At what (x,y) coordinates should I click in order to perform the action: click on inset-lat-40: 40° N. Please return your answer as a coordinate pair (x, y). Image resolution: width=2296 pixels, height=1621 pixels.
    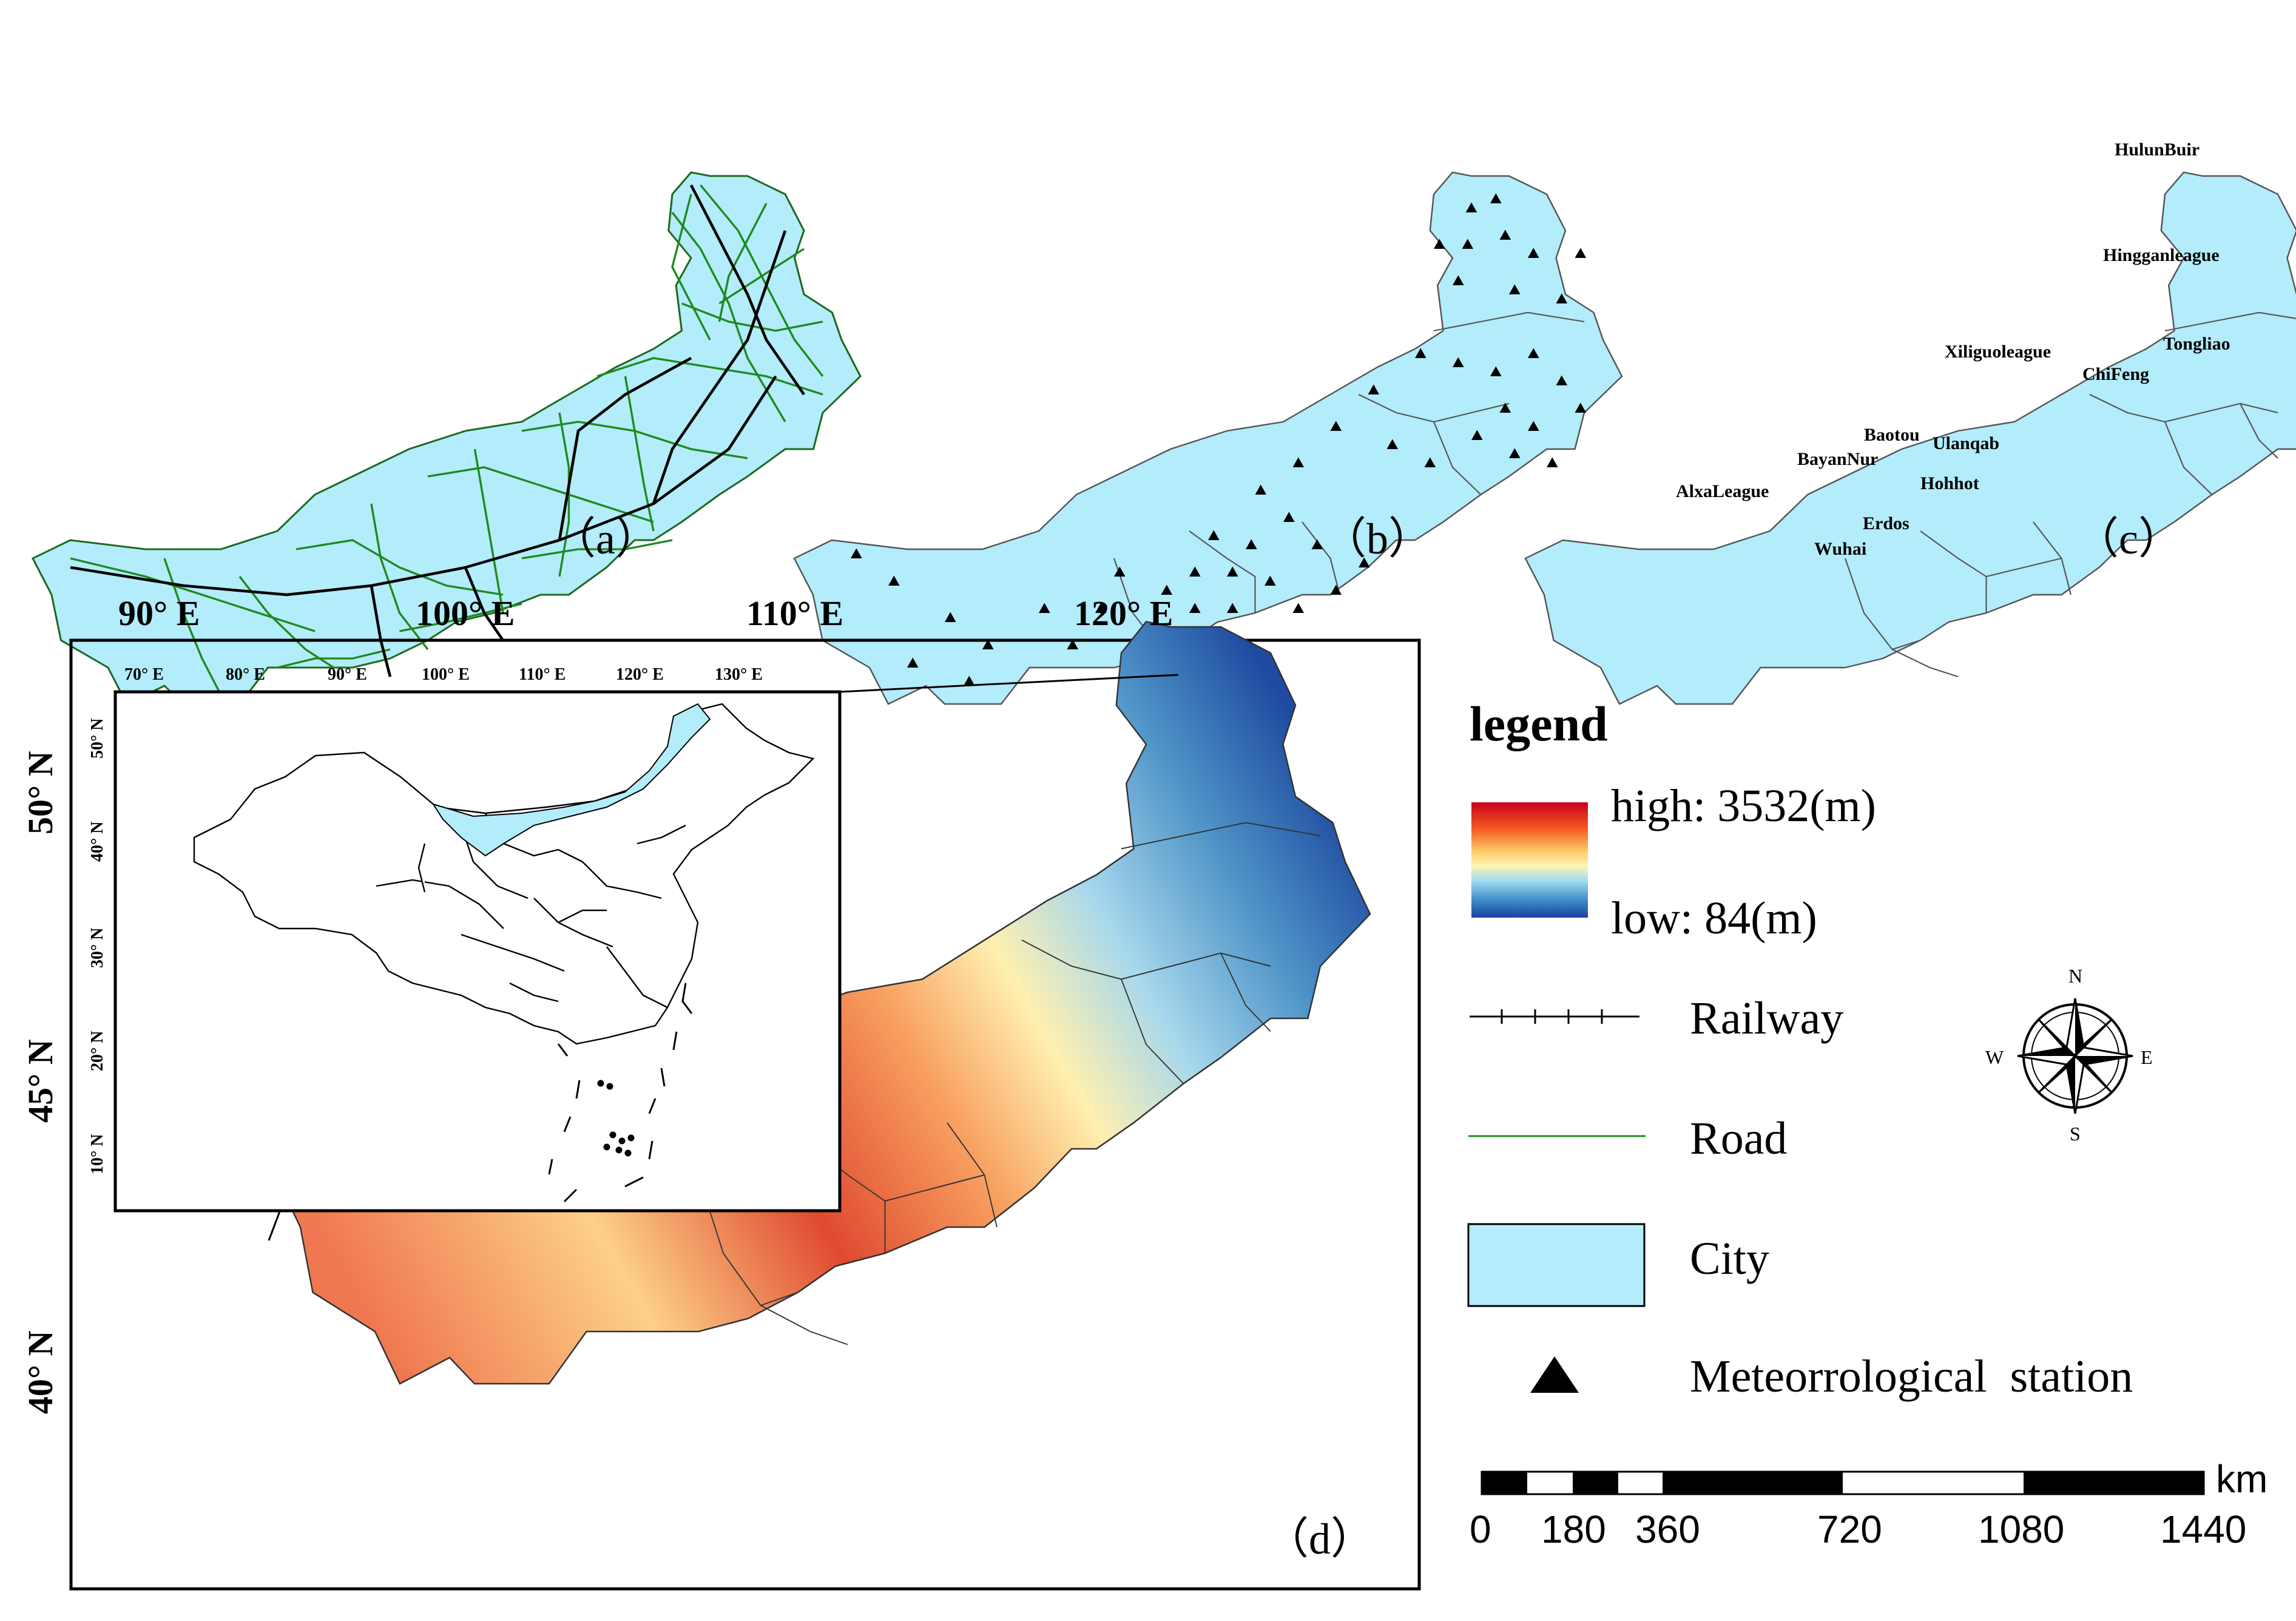
    Looking at the image, I should click on (97, 841).